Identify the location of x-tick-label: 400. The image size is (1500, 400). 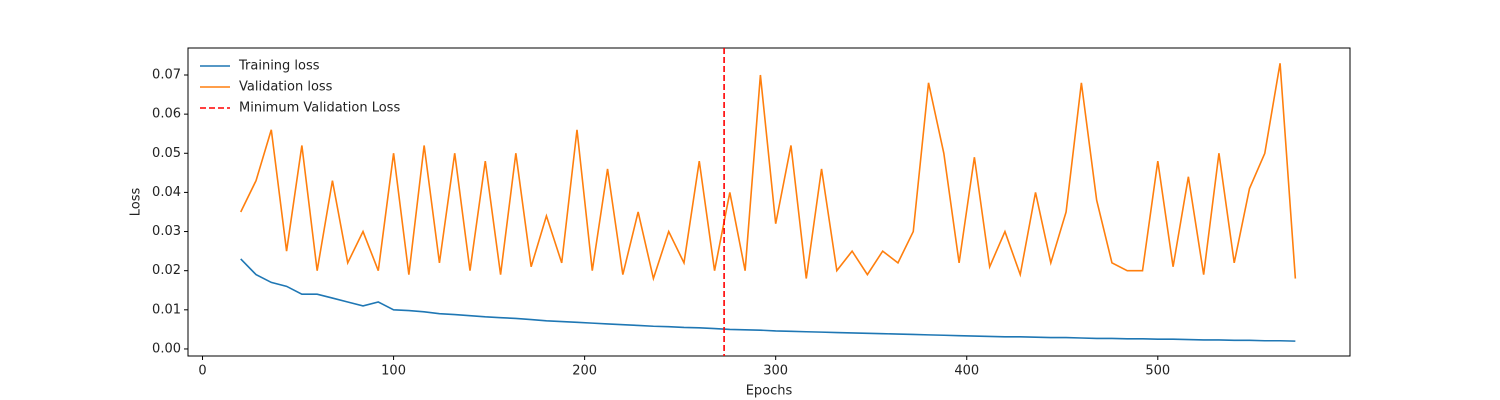
(966, 371).